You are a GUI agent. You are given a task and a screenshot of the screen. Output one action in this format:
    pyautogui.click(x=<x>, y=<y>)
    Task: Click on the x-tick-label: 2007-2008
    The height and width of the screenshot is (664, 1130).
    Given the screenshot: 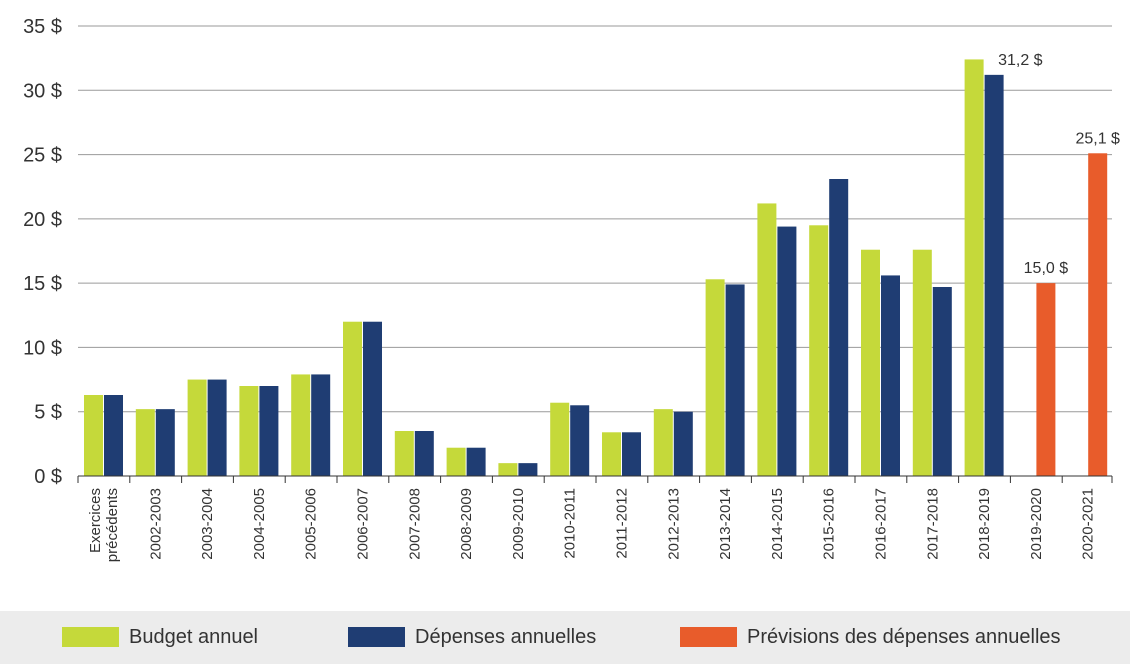 What is the action you would take?
    pyautogui.click(x=414, y=524)
    